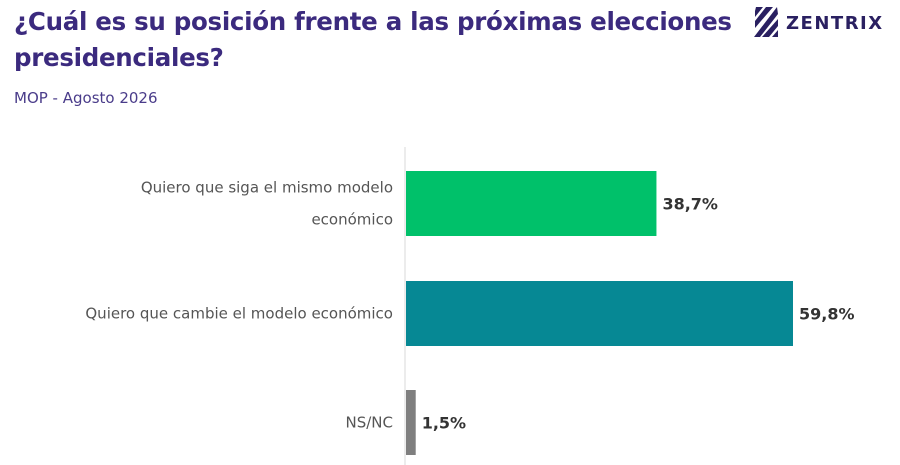 This screenshot has height=465, width=900. What do you see at coordinates (86, 98) in the screenshot?
I see `chart-subtitle: MOP - Agosto 2026` at bounding box center [86, 98].